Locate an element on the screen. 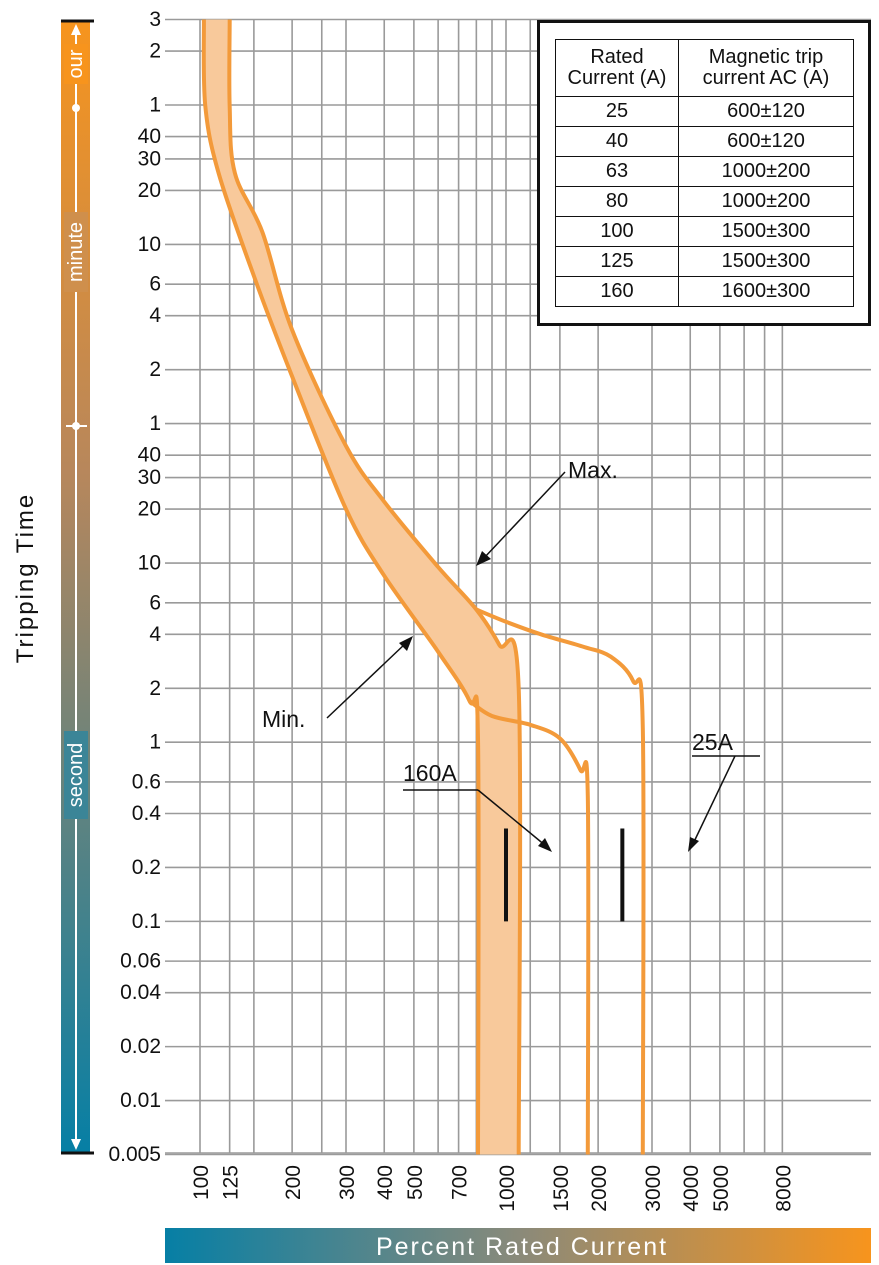  x-axis-bar is located at coordinates (518, 1245).